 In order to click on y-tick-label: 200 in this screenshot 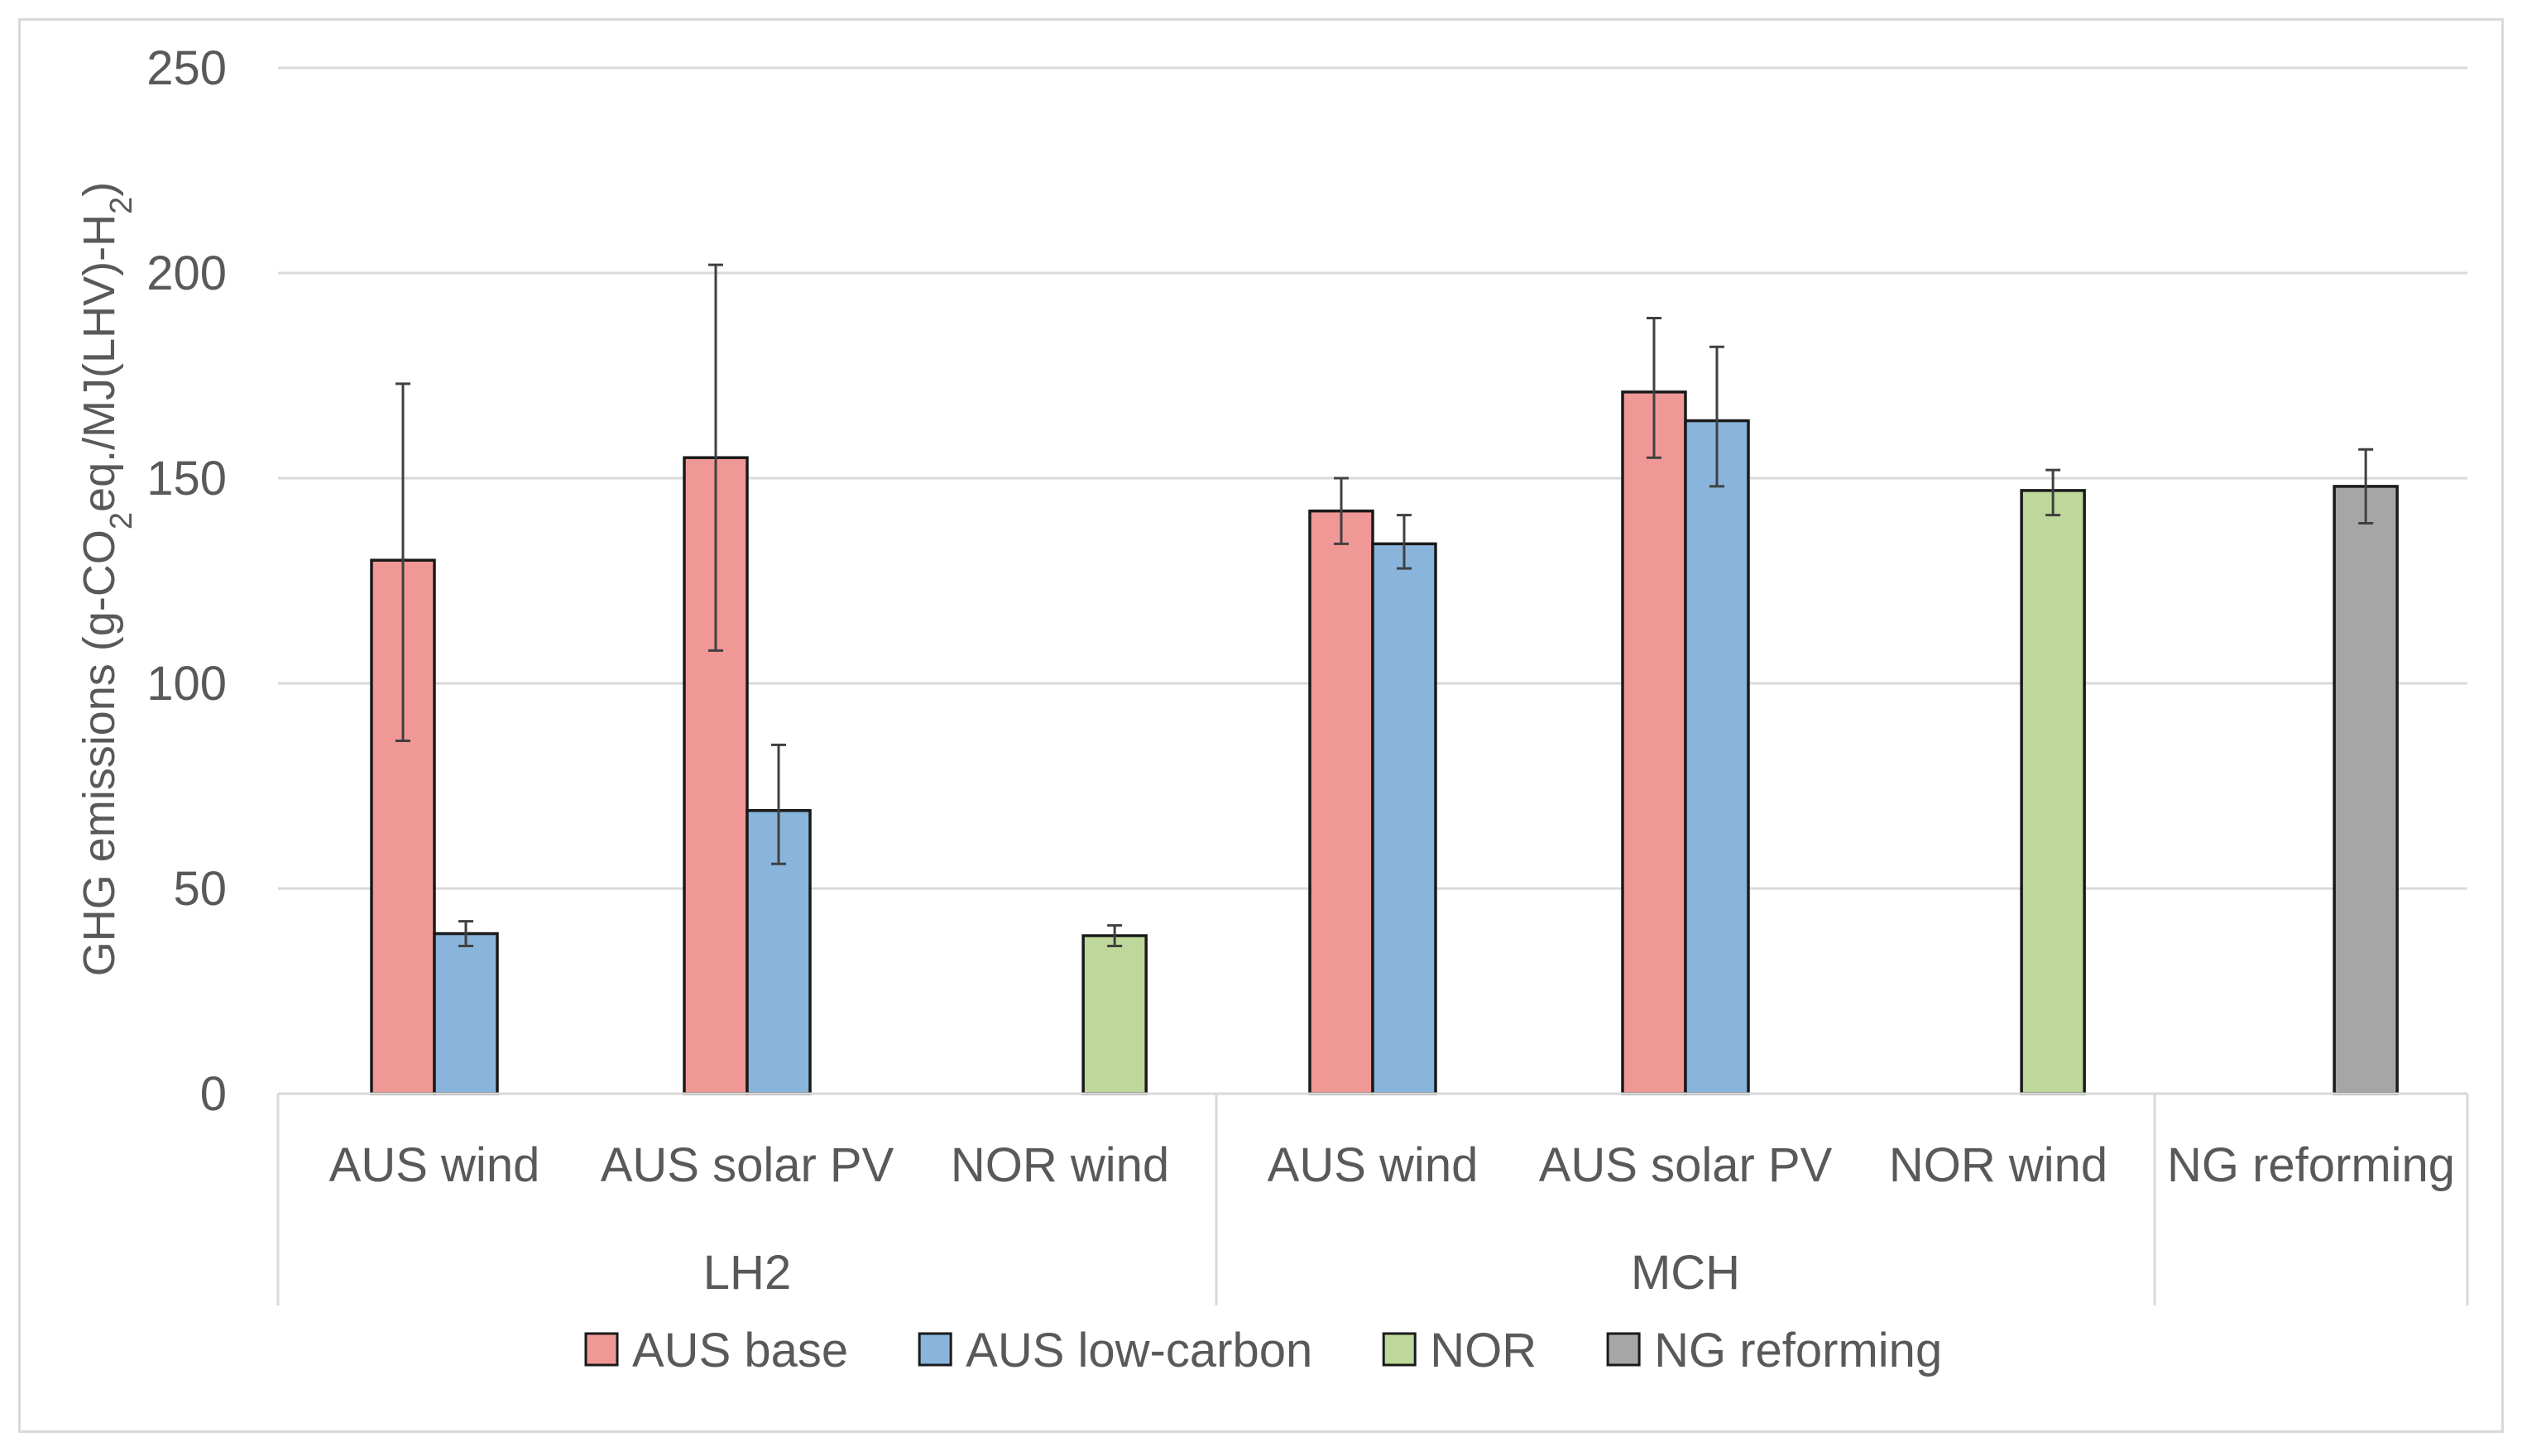, I will do `click(186, 273)`.